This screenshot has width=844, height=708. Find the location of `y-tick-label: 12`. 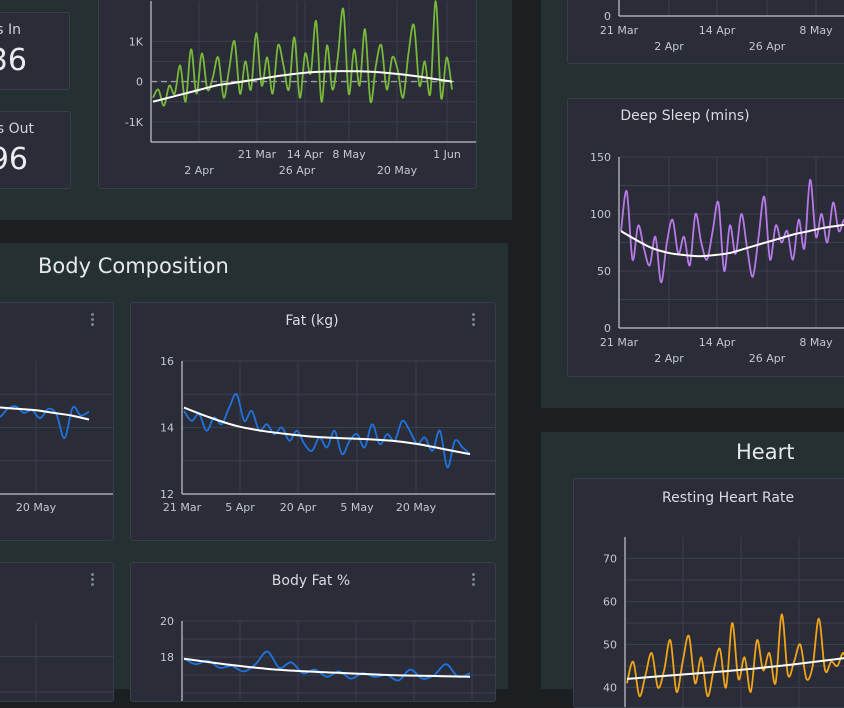

y-tick-label: 12 is located at coordinates (167, 494).